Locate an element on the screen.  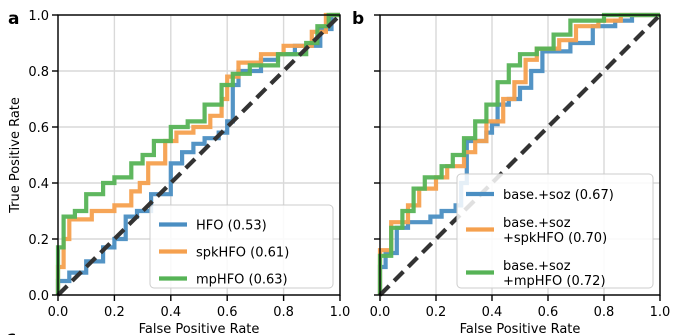
y-tick-label: 0.4 is located at coordinates (38, 184).